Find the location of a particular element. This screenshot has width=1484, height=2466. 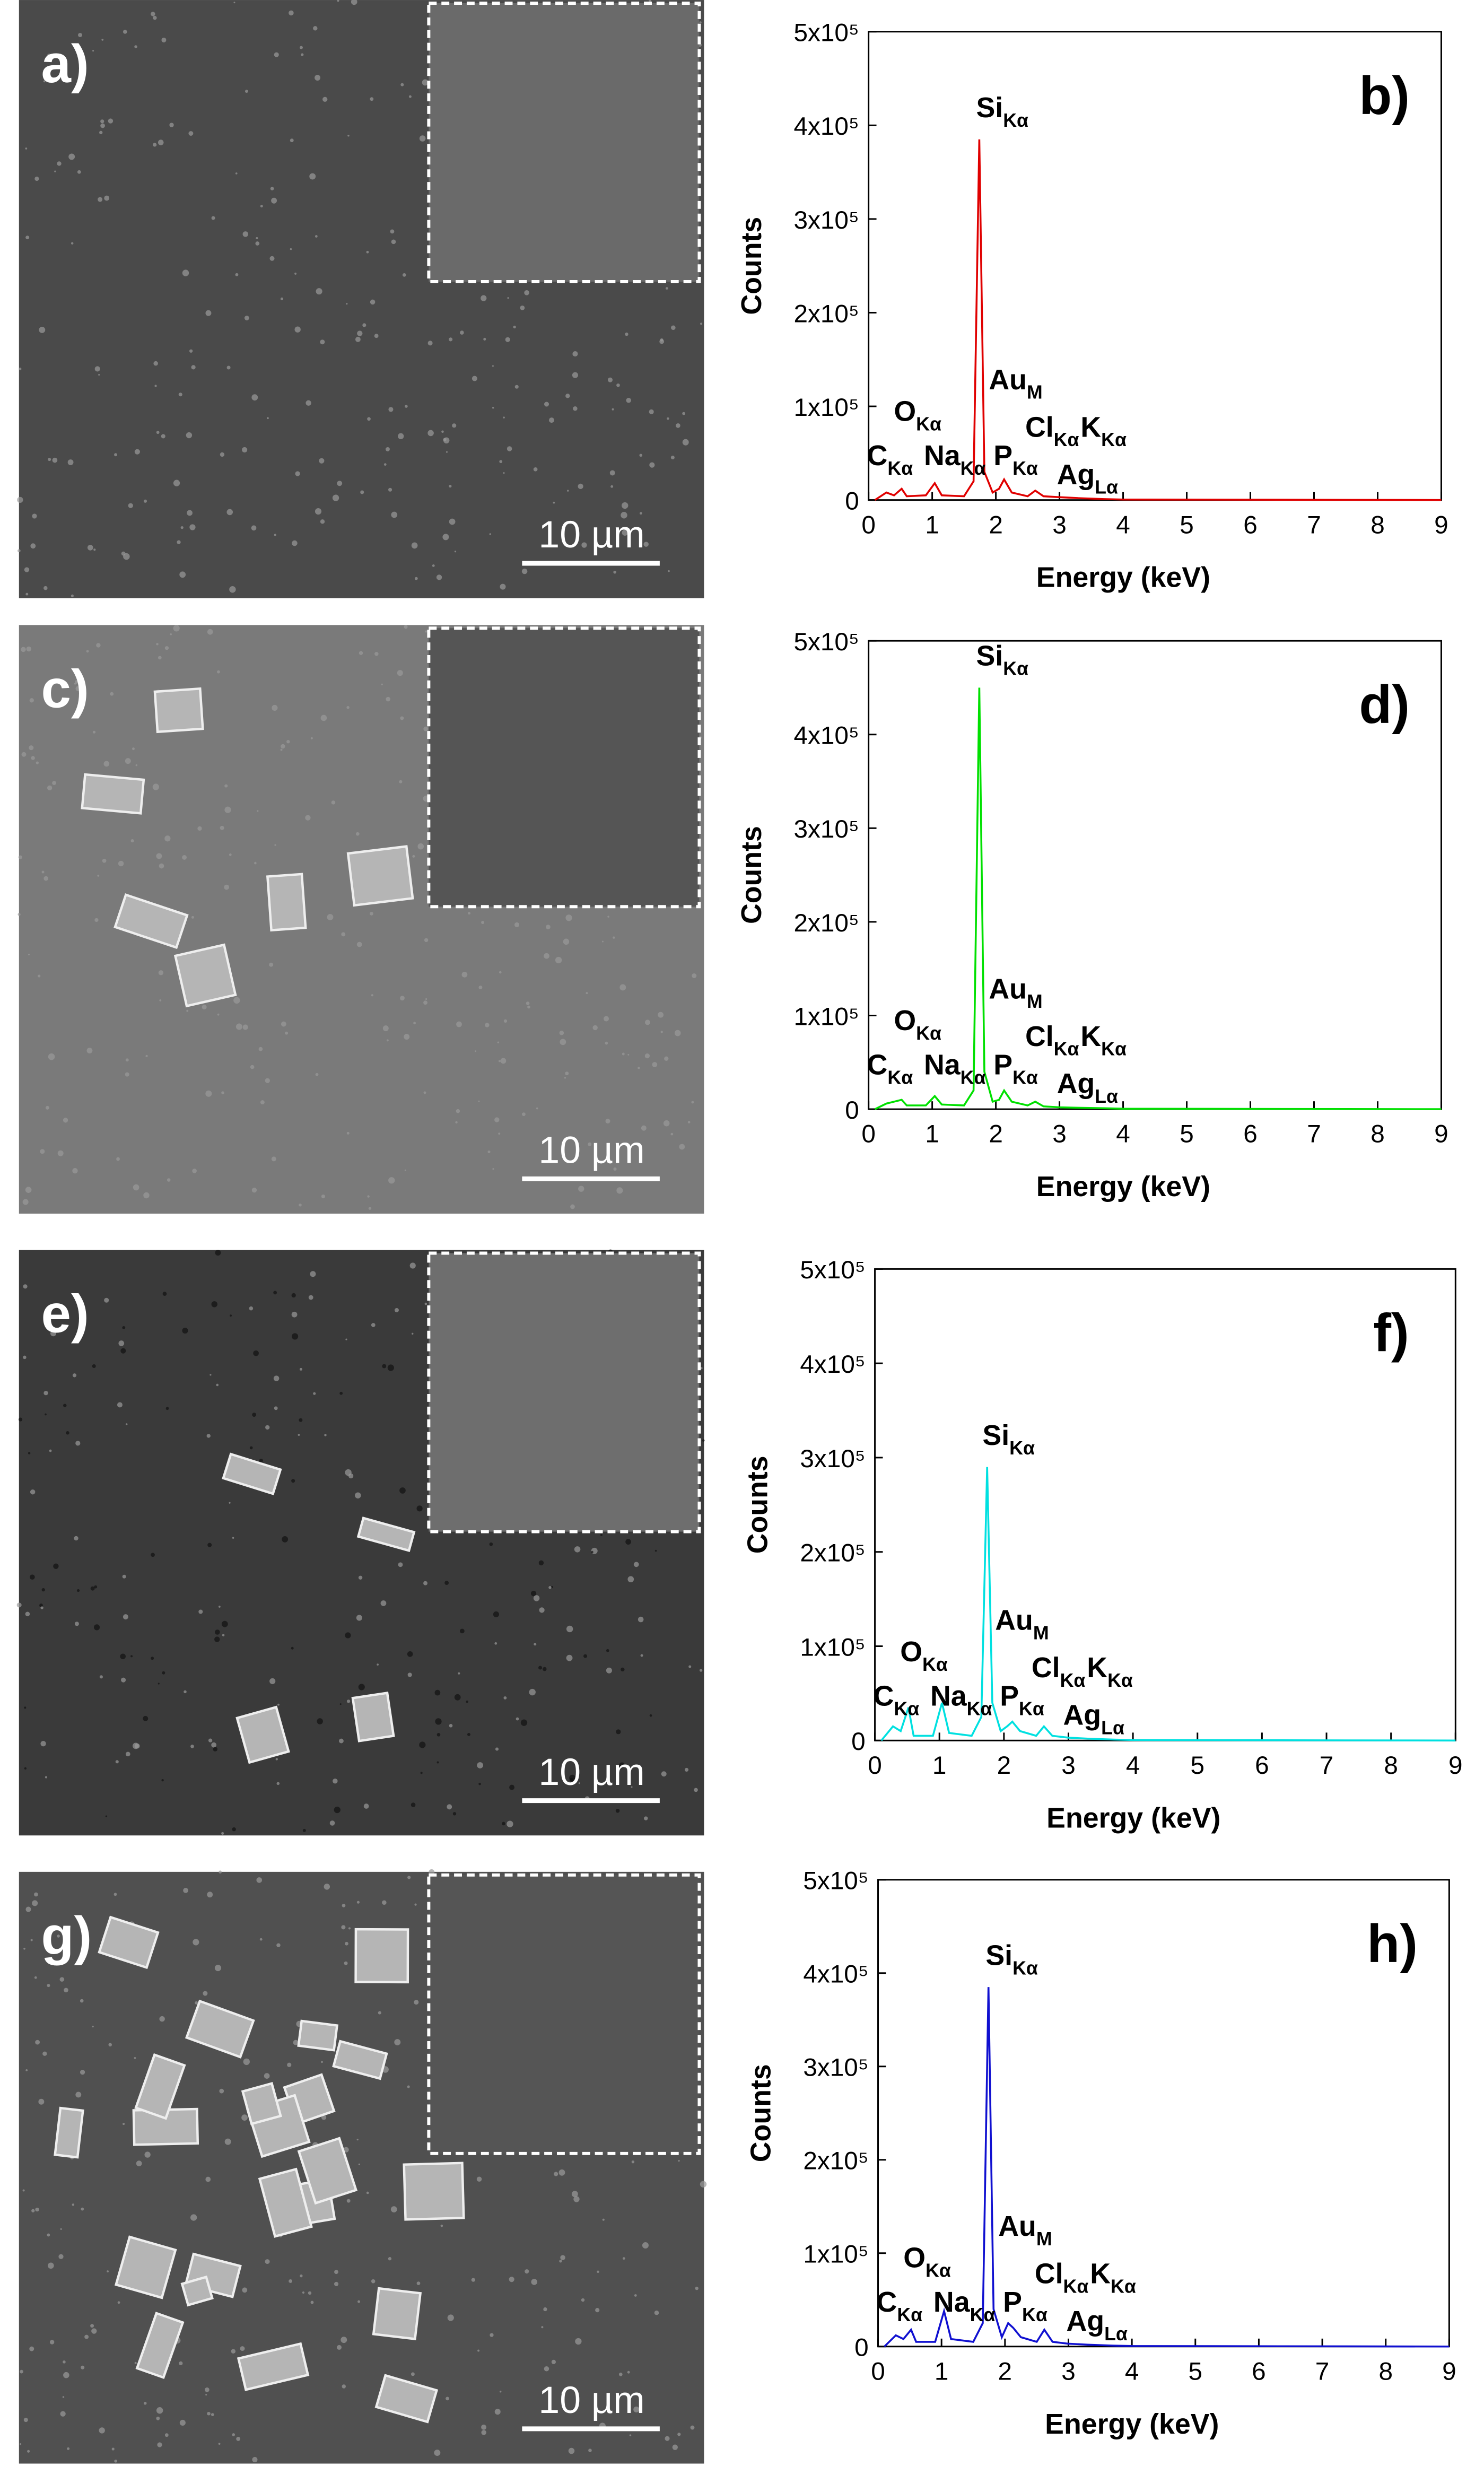

x-tick-label: 9 is located at coordinates (1441, 1134).